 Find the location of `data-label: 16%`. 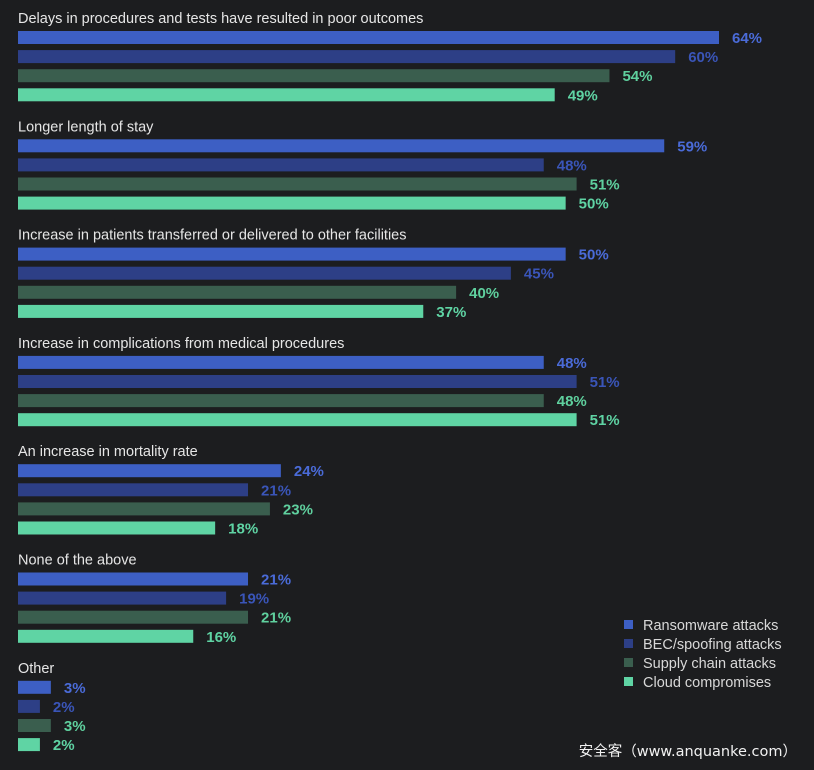

data-label: 16% is located at coordinates (221, 637).